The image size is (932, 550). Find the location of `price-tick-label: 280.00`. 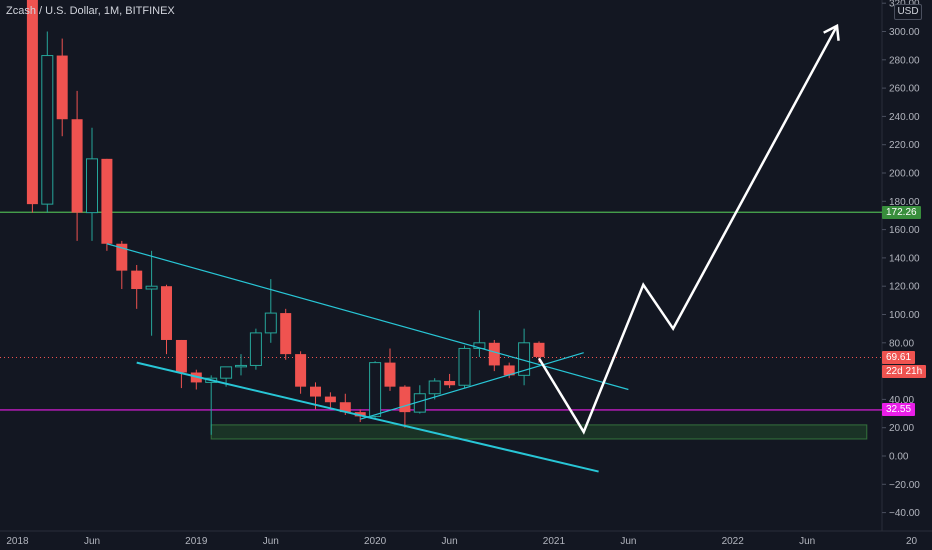

price-tick-label: 280.00 is located at coordinates (904, 60).